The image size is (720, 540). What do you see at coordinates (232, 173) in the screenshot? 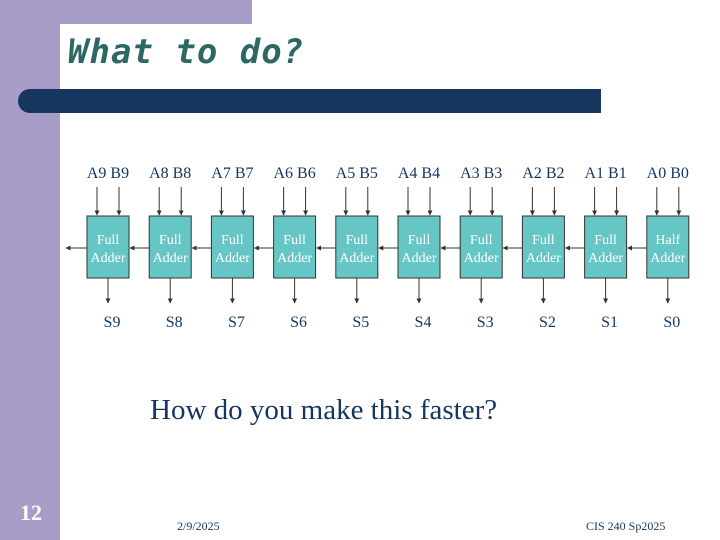
I see `input-label: A7 B7` at bounding box center [232, 173].